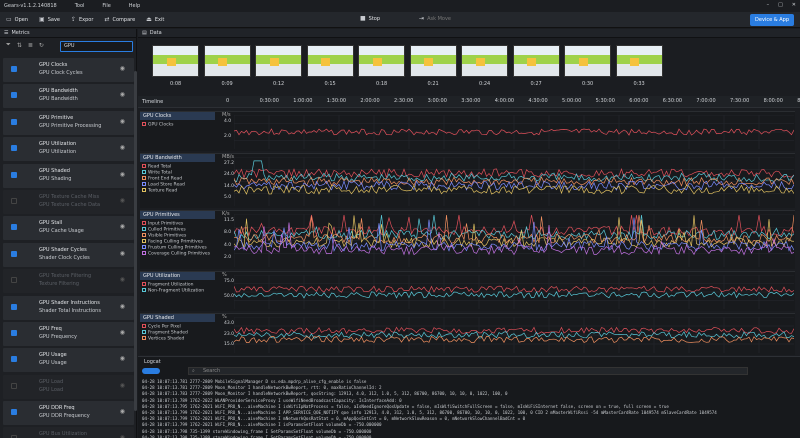 Image resolution: width=800 pixels, height=438 pixels. I want to click on metric-item: GPU Shaded GPU Shading ◉, so click(68, 175).